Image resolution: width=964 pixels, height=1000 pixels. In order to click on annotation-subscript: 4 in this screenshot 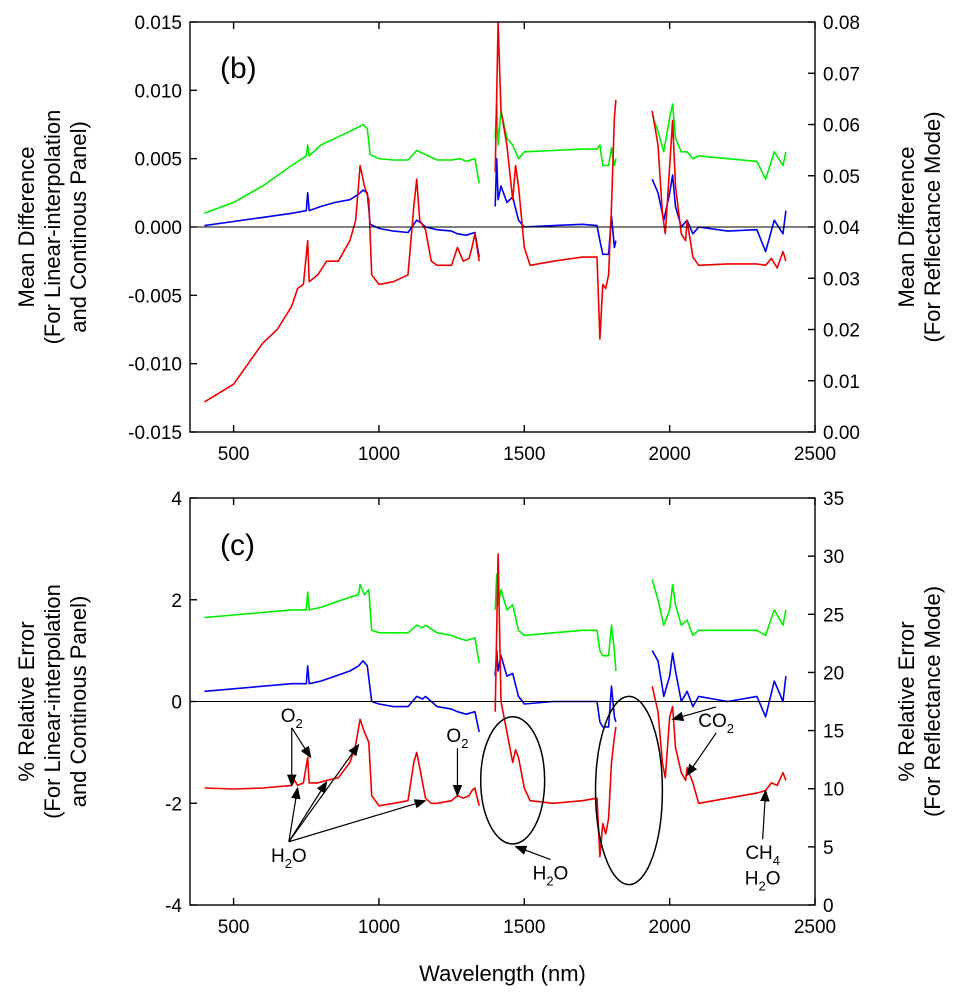, I will do `click(776, 860)`.